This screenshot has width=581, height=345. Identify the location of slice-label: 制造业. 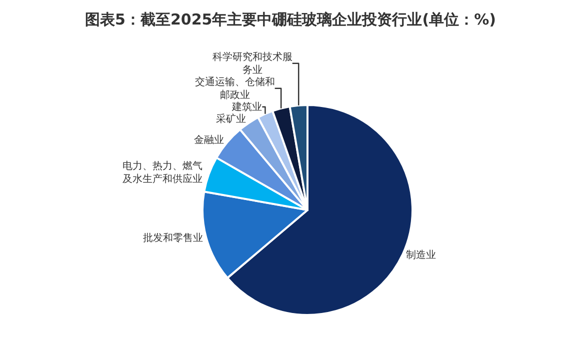
(421, 255).